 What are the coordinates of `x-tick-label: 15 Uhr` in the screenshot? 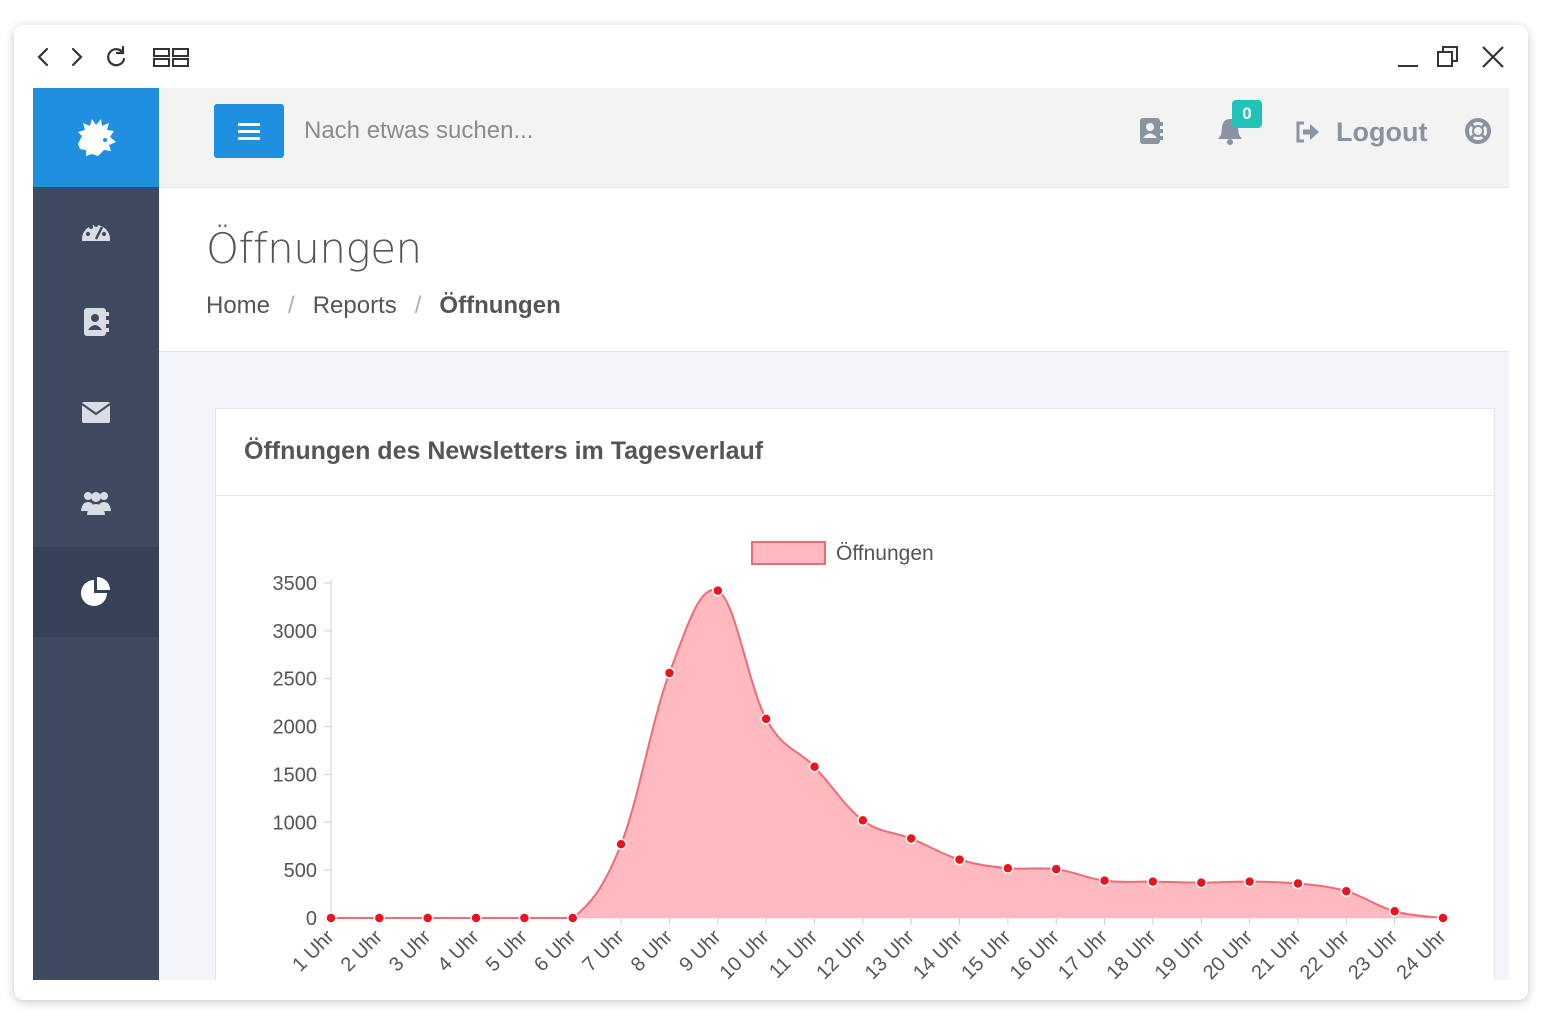 It's located at (986, 953).